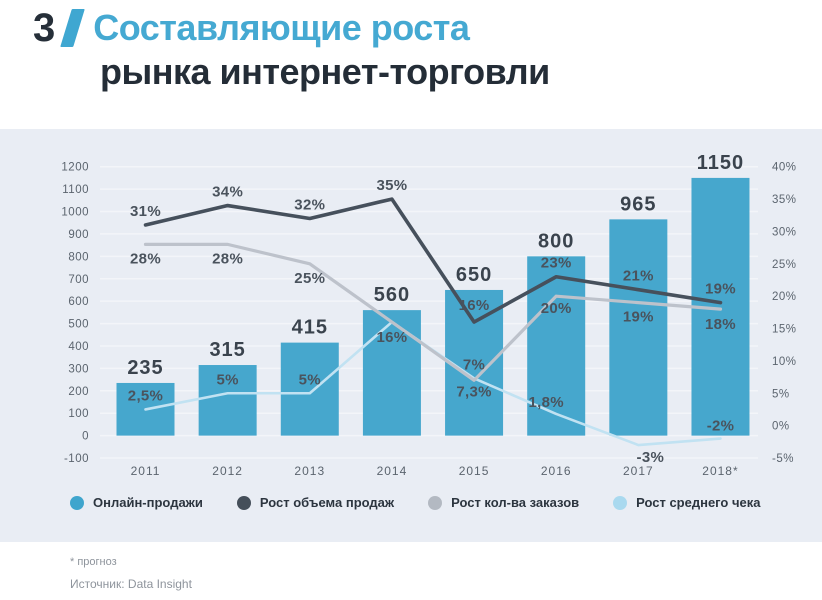 This screenshot has height=600, width=822. I want to click on legend-item-orders-growth: Рост кол-ва заказов, so click(503, 502).